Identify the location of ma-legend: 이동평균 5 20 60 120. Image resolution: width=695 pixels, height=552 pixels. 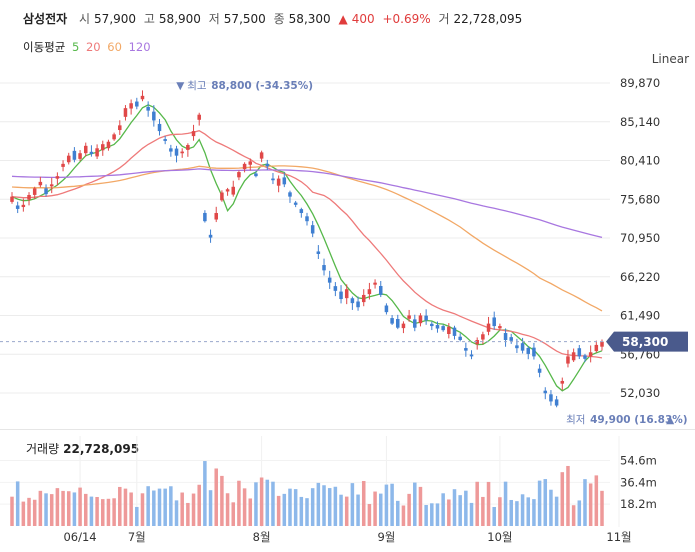
(88, 47).